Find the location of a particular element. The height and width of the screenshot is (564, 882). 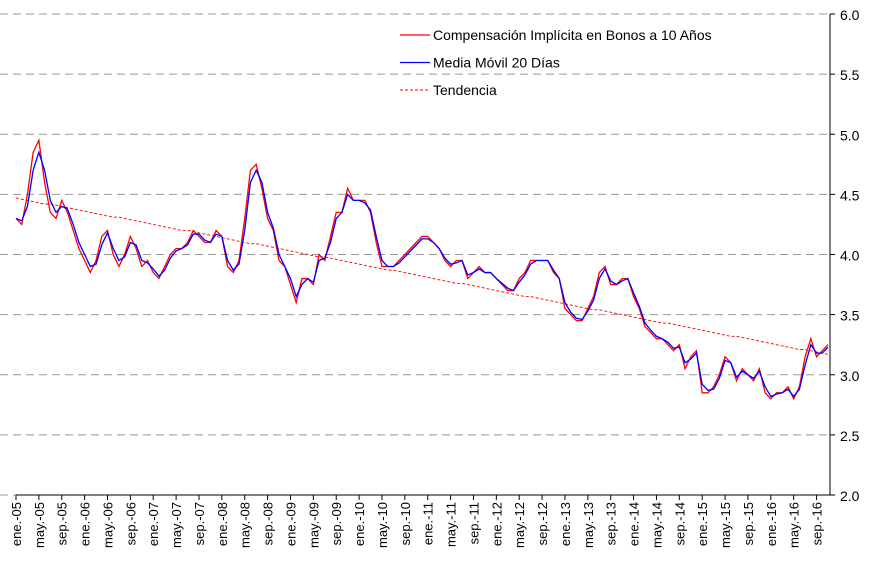

x-tick-label: sep.-08 is located at coordinates (268, 523).